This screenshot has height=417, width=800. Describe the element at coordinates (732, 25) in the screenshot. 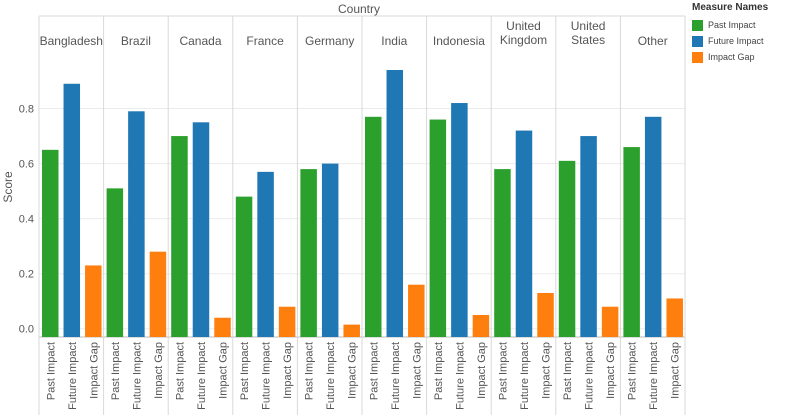

I see `legend-label: Past Impact` at that location.